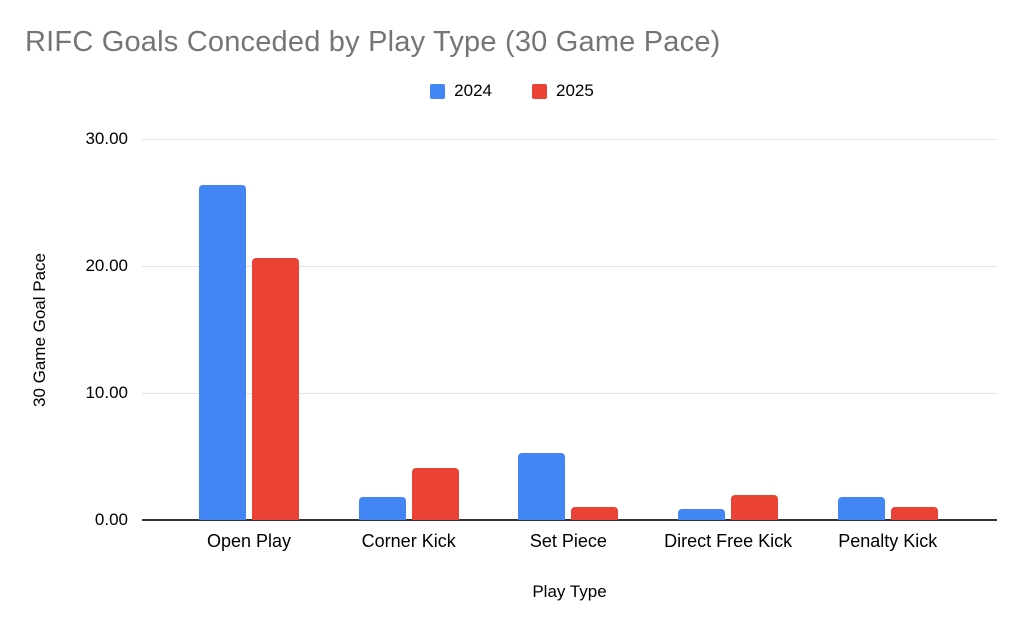  I want to click on y-tick-label-0: 0.00, so click(111, 519).